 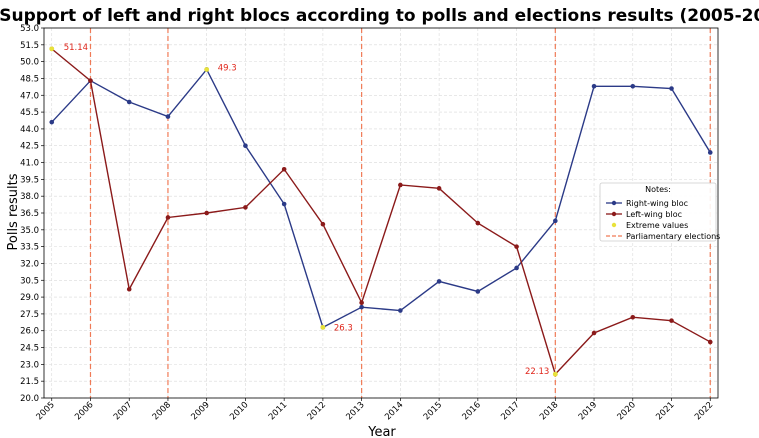 What do you see at coordinates (29, 332) in the screenshot?
I see `y-tick-label: 26.0` at bounding box center [29, 332].